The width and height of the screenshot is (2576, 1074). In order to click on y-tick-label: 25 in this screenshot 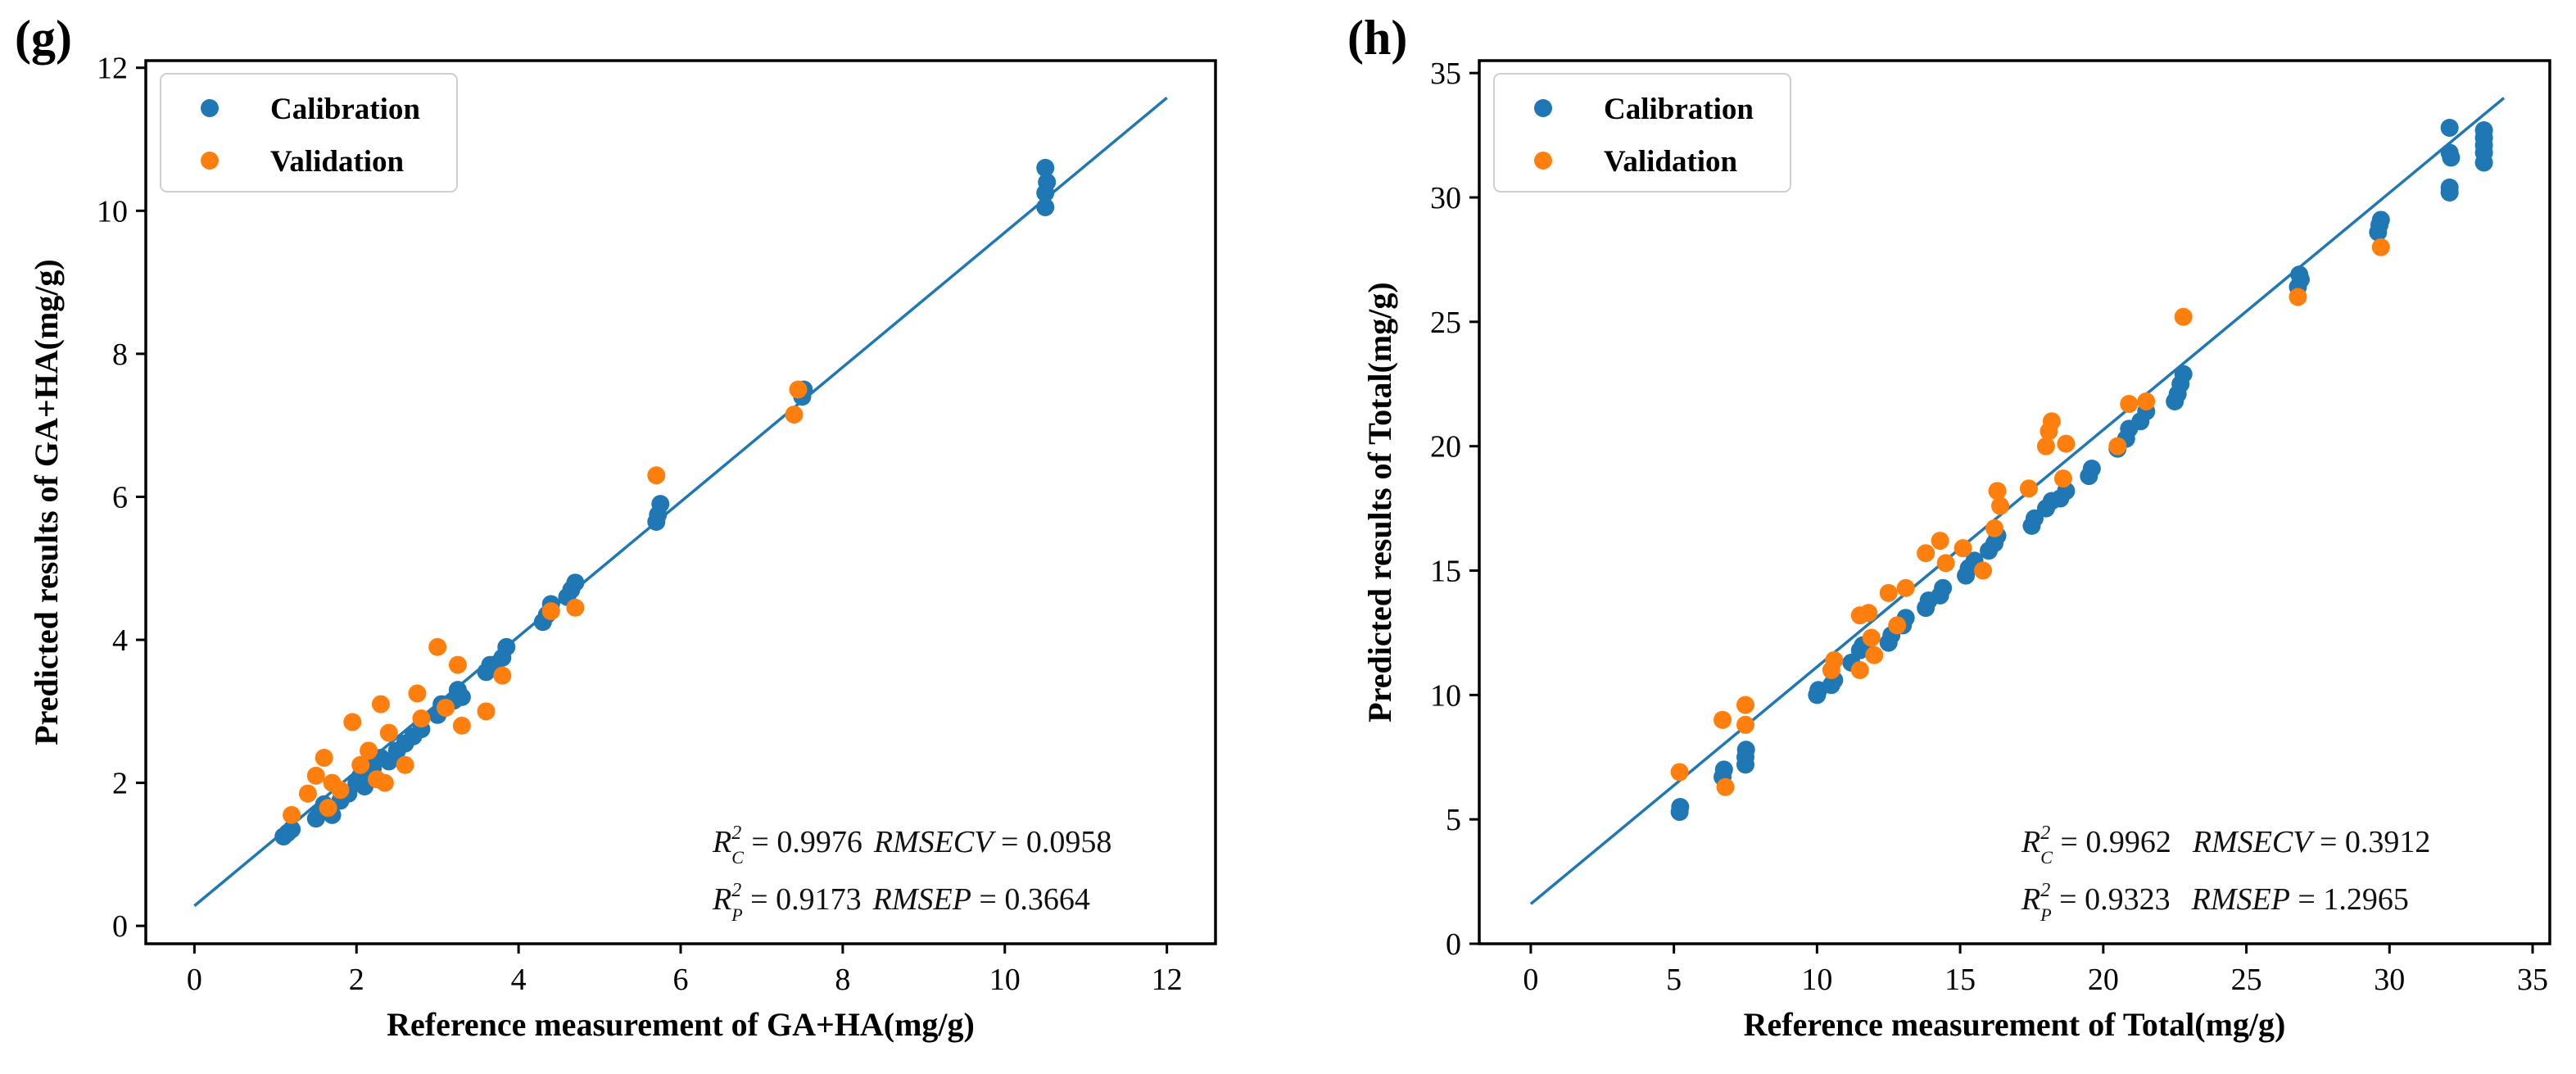, I will do `click(1445, 323)`.